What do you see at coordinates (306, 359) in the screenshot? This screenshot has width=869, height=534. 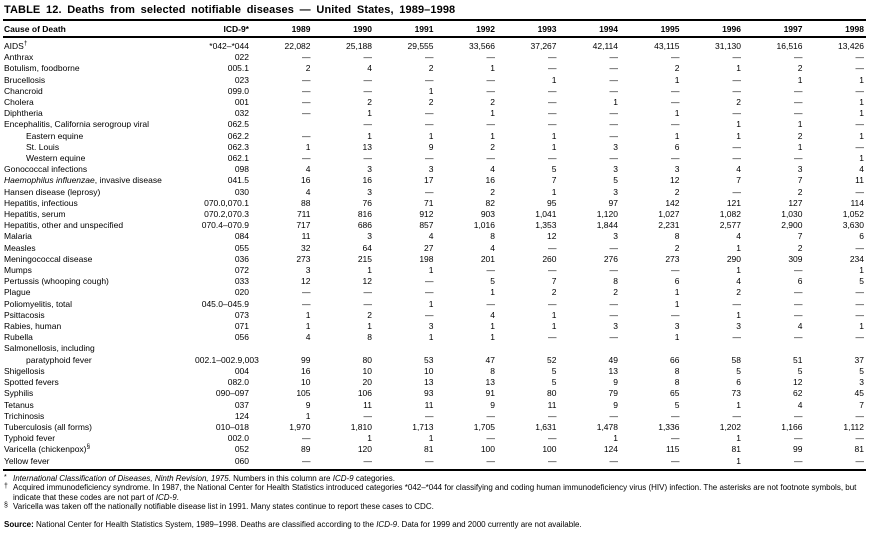 I see `value-cell: 99` at bounding box center [306, 359].